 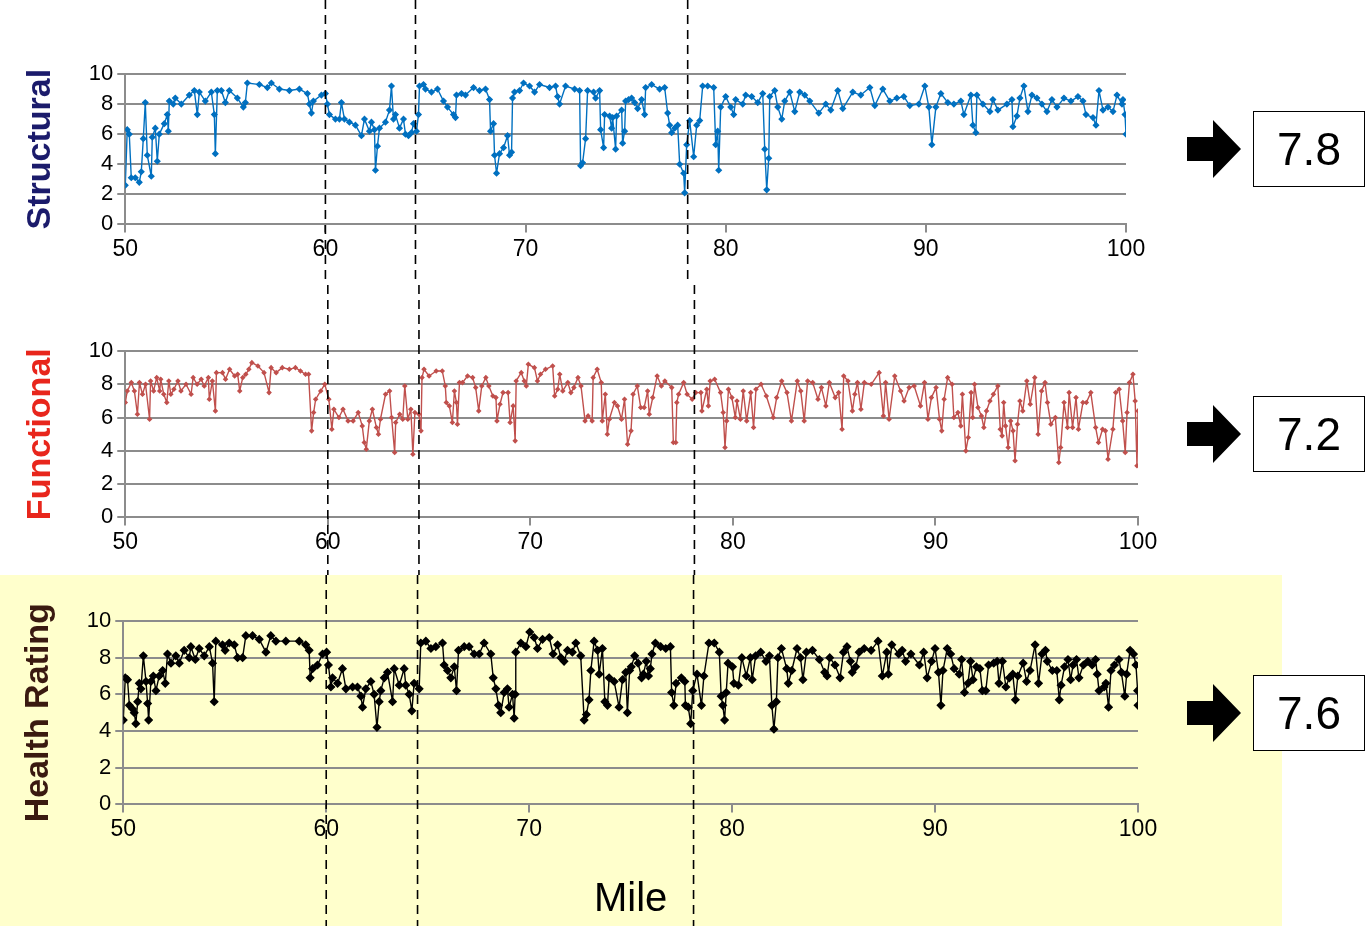 I want to click on y-axis-title: Health Rating, so click(x=35, y=713).